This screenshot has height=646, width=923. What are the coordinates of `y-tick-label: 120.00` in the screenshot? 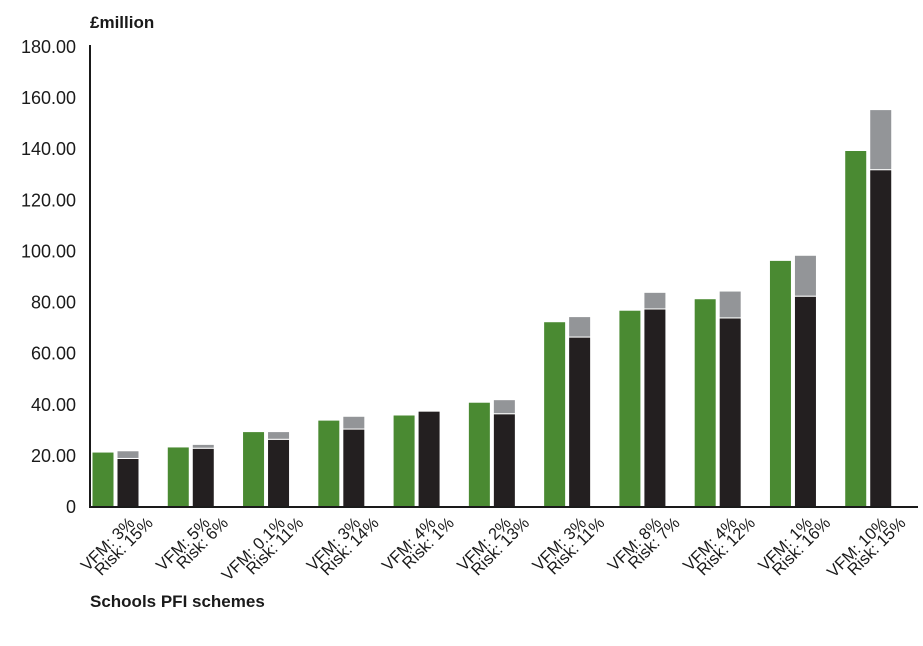 It's located at (48, 200).